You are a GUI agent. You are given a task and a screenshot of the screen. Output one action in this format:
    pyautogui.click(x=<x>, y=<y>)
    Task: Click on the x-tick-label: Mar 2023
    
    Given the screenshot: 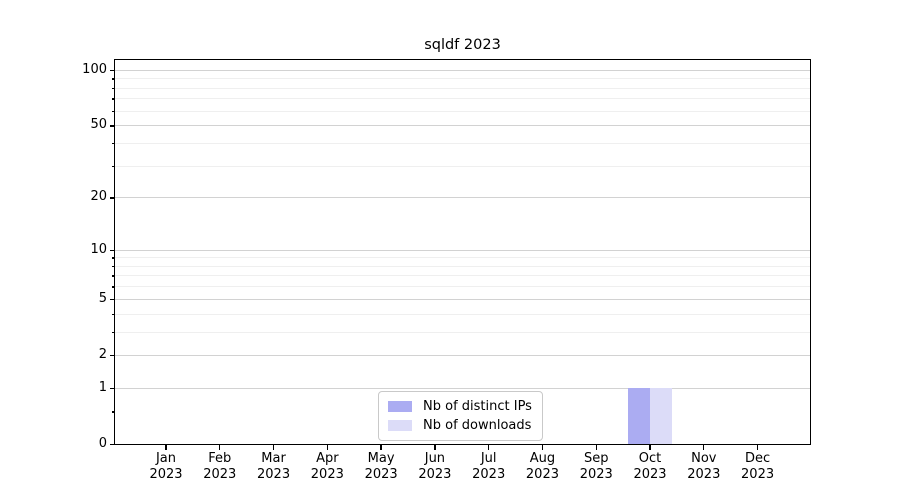 What is the action you would take?
    pyautogui.click(x=274, y=467)
    